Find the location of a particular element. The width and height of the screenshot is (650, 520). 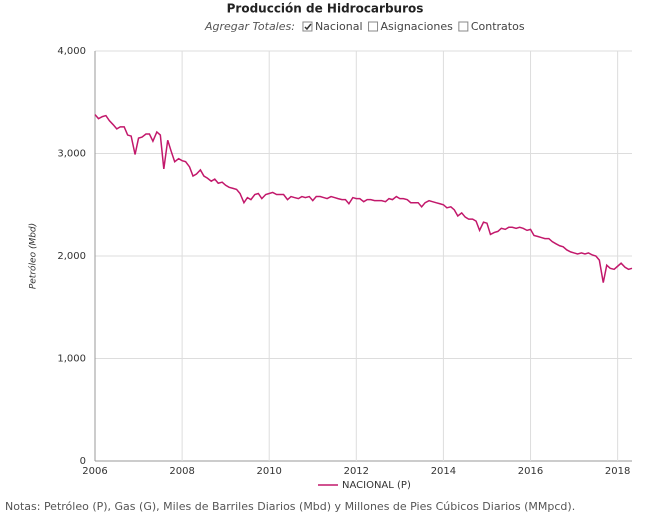

chart-title: Producción de Hidrocarburos is located at coordinates (325, 9).